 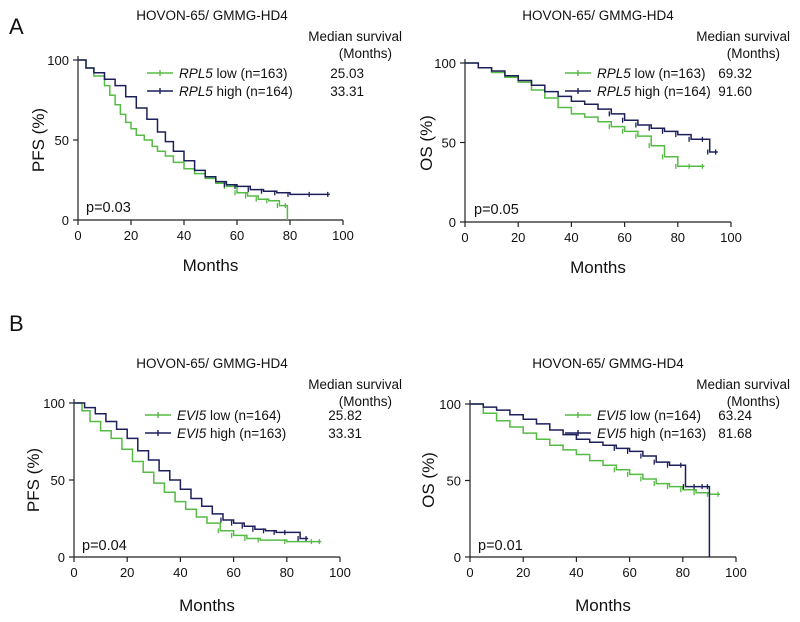 What do you see at coordinates (735, 433) in the screenshot?
I see `legend-median-high: 81.68` at bounding box center [735, 433].